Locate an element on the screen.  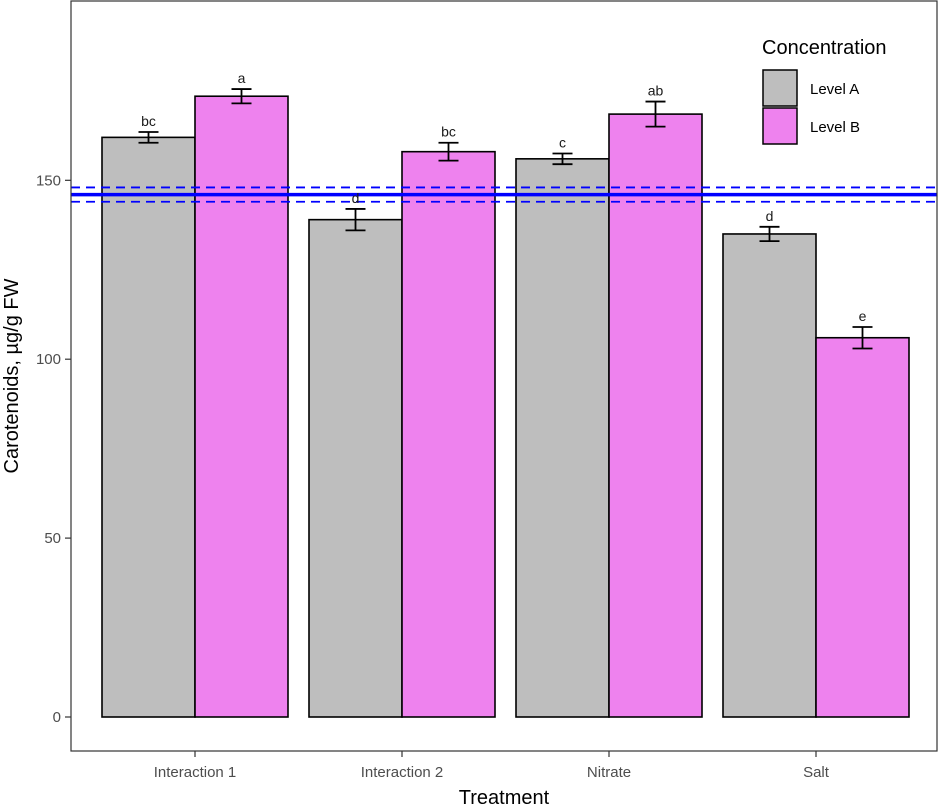
x-tick-label-salt: Salt is located at coordinates (816, 772).